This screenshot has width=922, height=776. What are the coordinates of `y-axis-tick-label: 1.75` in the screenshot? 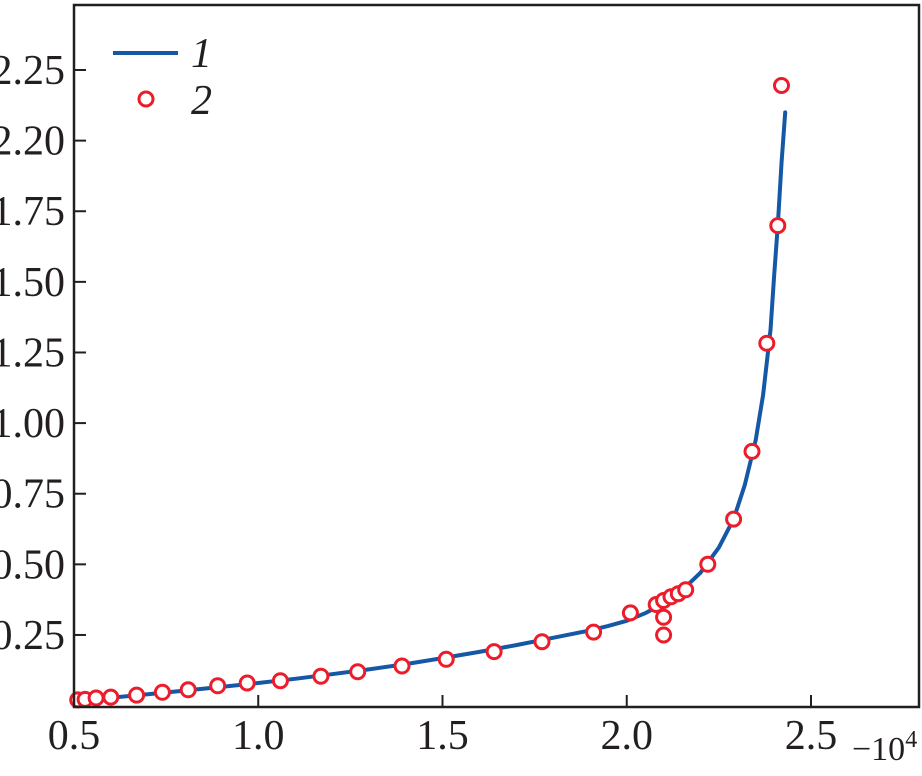 It's located at (32, 212).